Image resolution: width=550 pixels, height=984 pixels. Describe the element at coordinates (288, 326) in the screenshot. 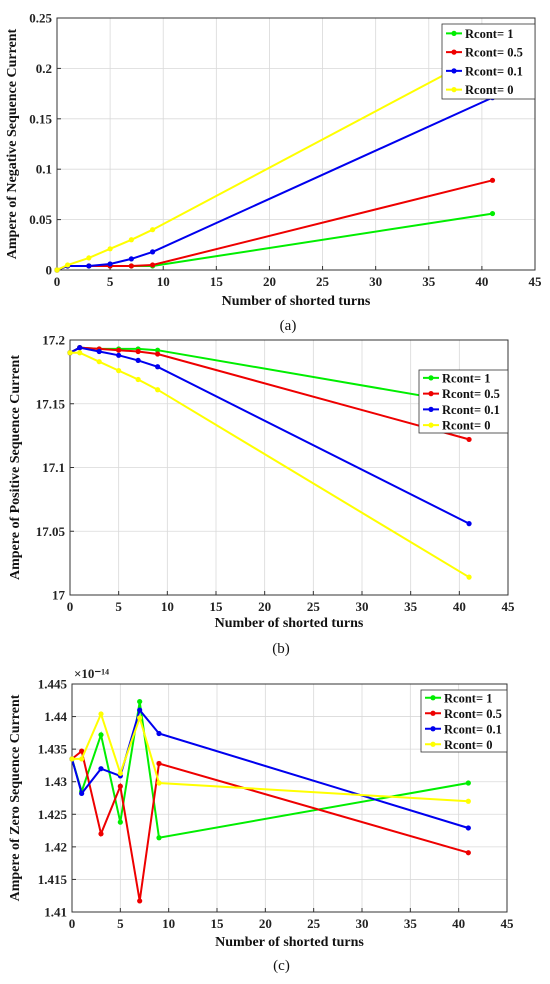

I see `panel-caption: (a)` at that location.